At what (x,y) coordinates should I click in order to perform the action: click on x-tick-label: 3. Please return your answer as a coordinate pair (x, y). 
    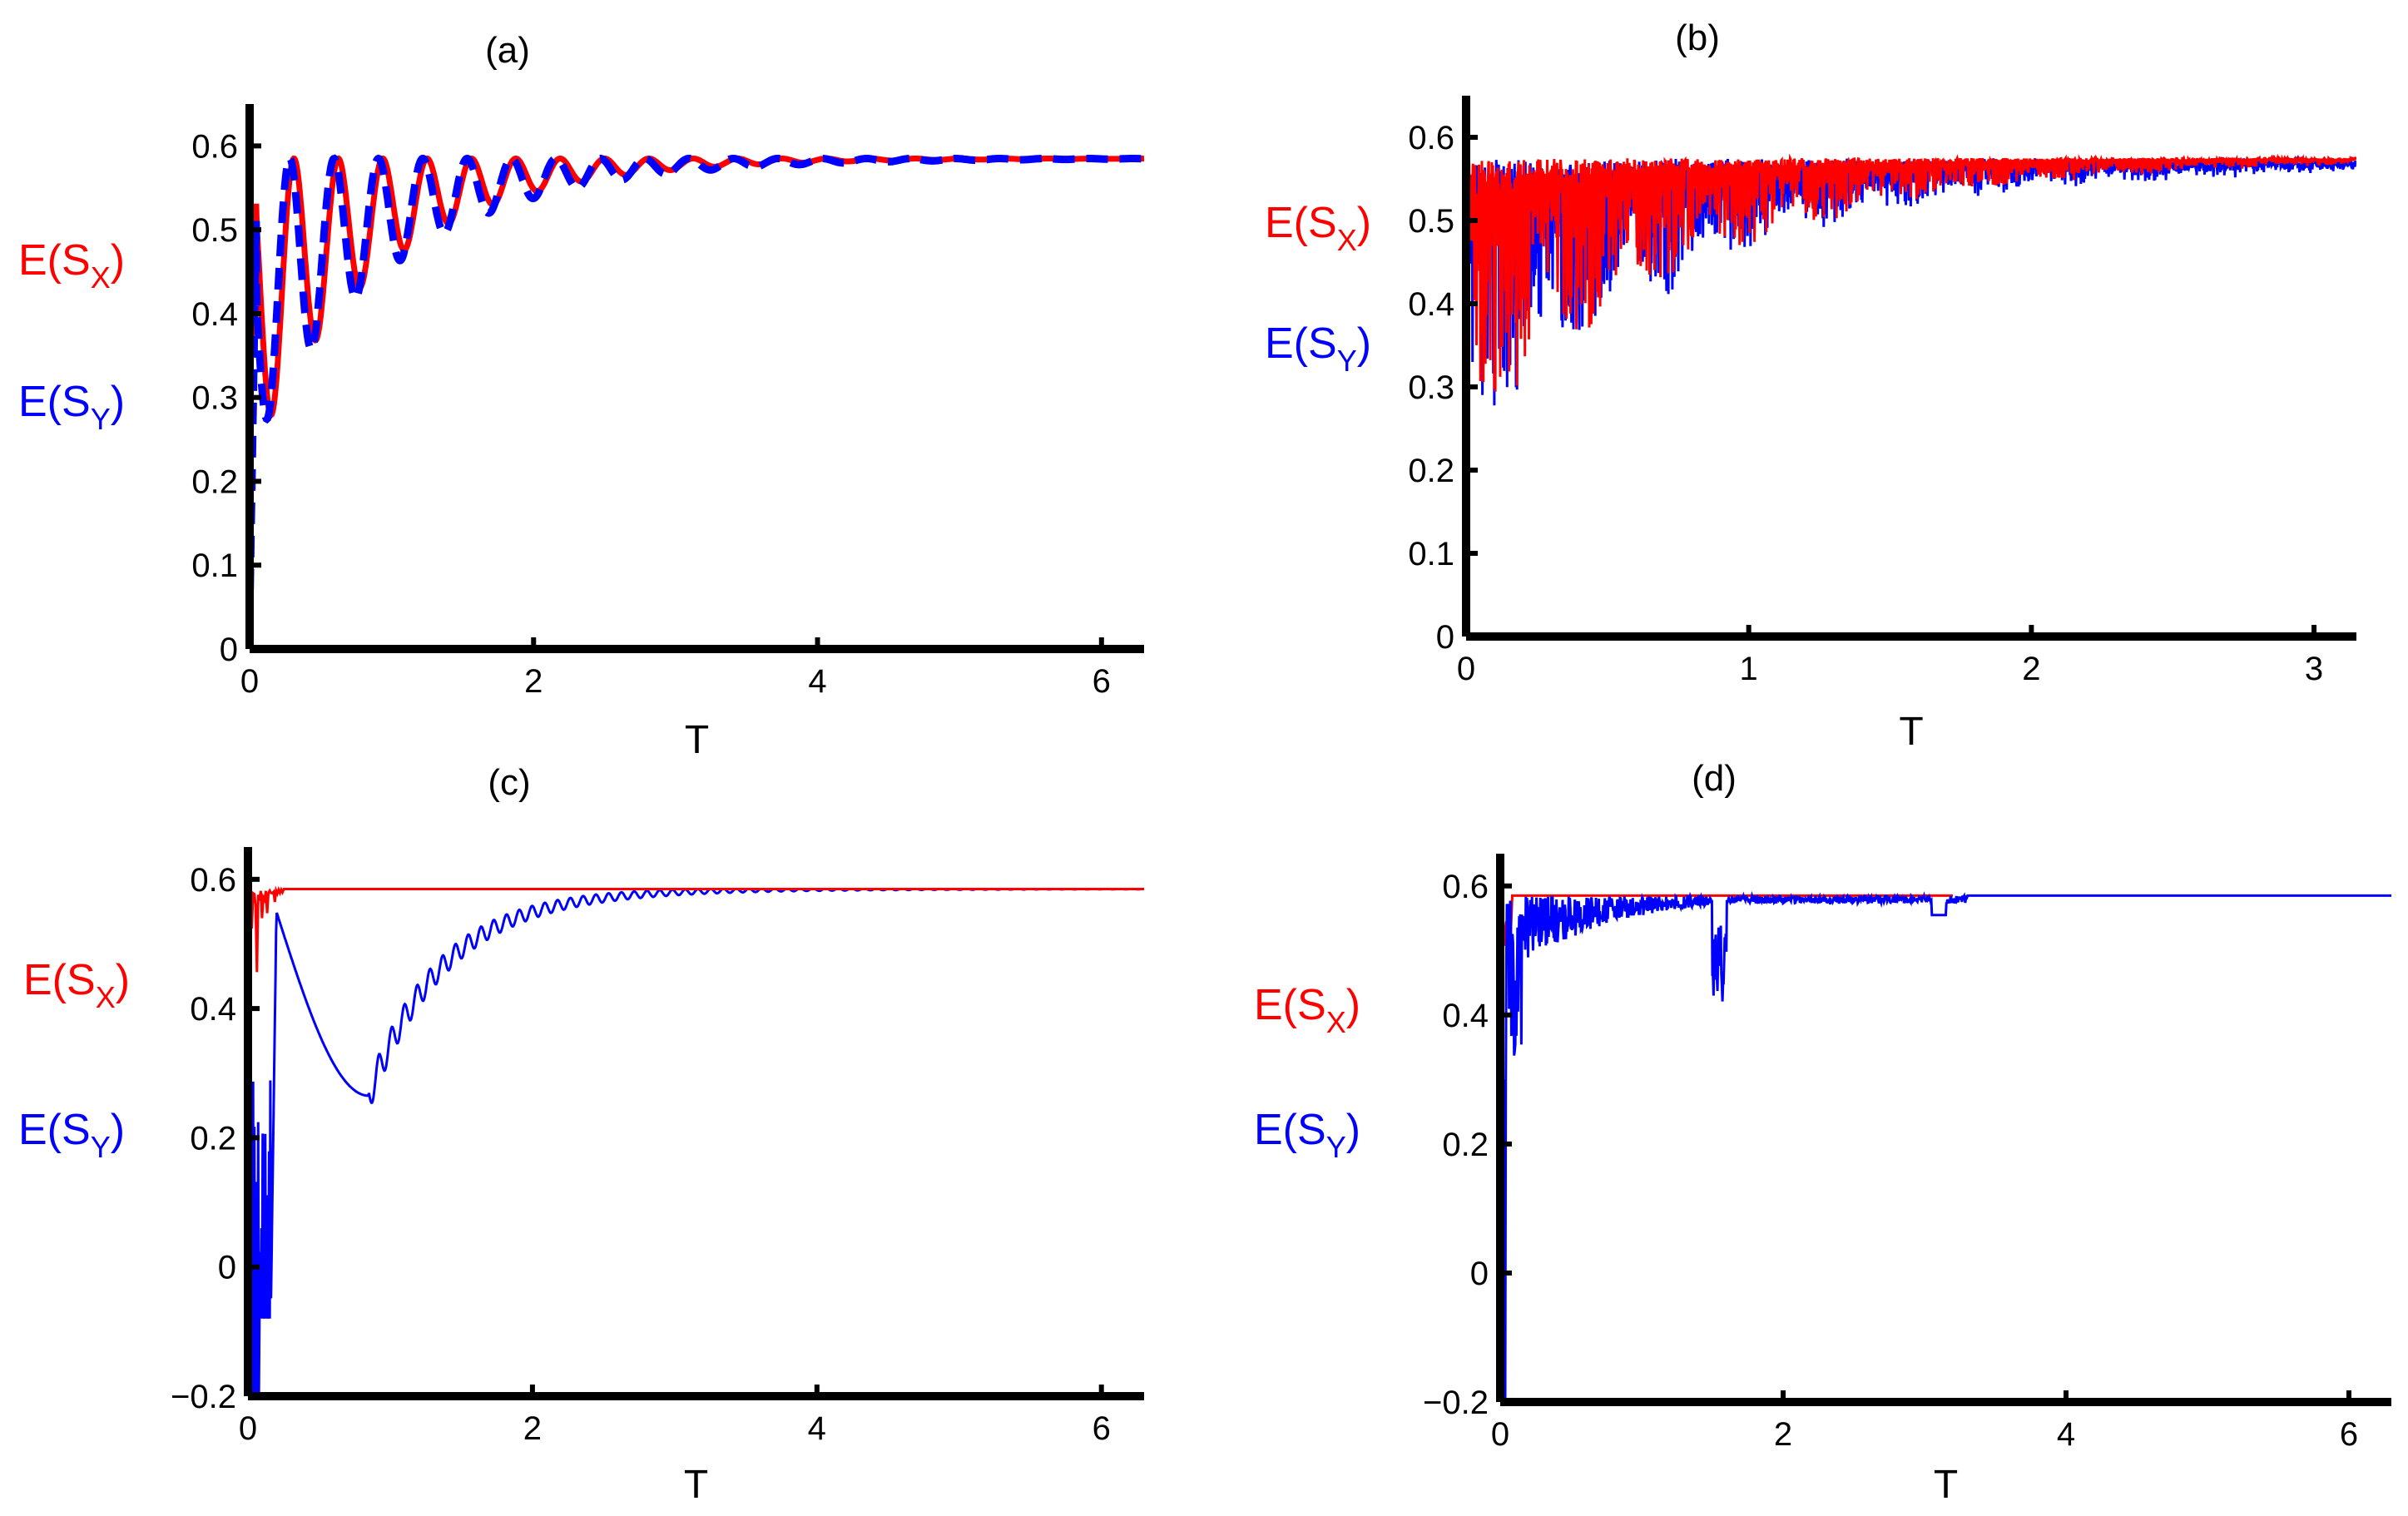
    Looking at the image, I should click on (2314, 669).